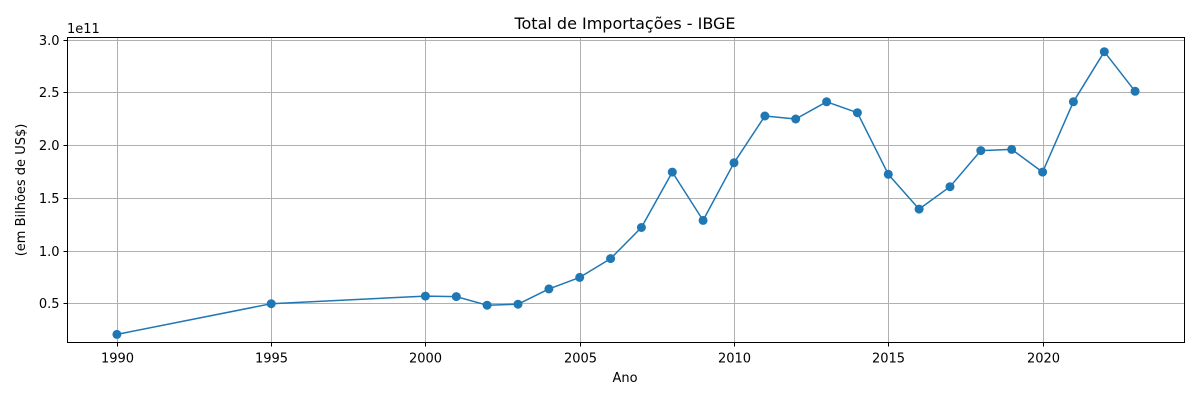 Image resolution: width=1200 pixels, height=400 pixels. What do you see at coordinates (49, 93) in the screenshot?
I see `y-tick-label: 2.5` at bounding box center [49, 93].